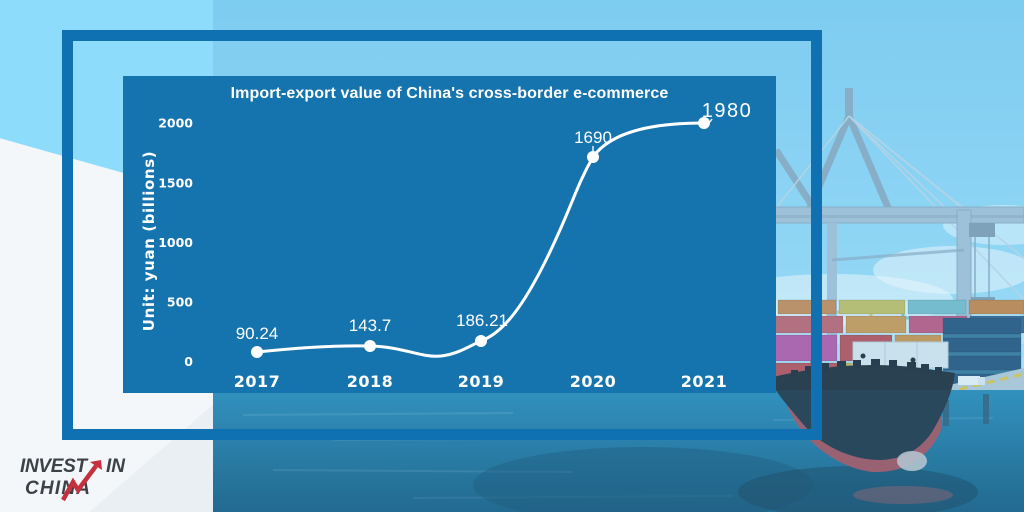  I want to click on svg-text: 1980, so click(727, 111).